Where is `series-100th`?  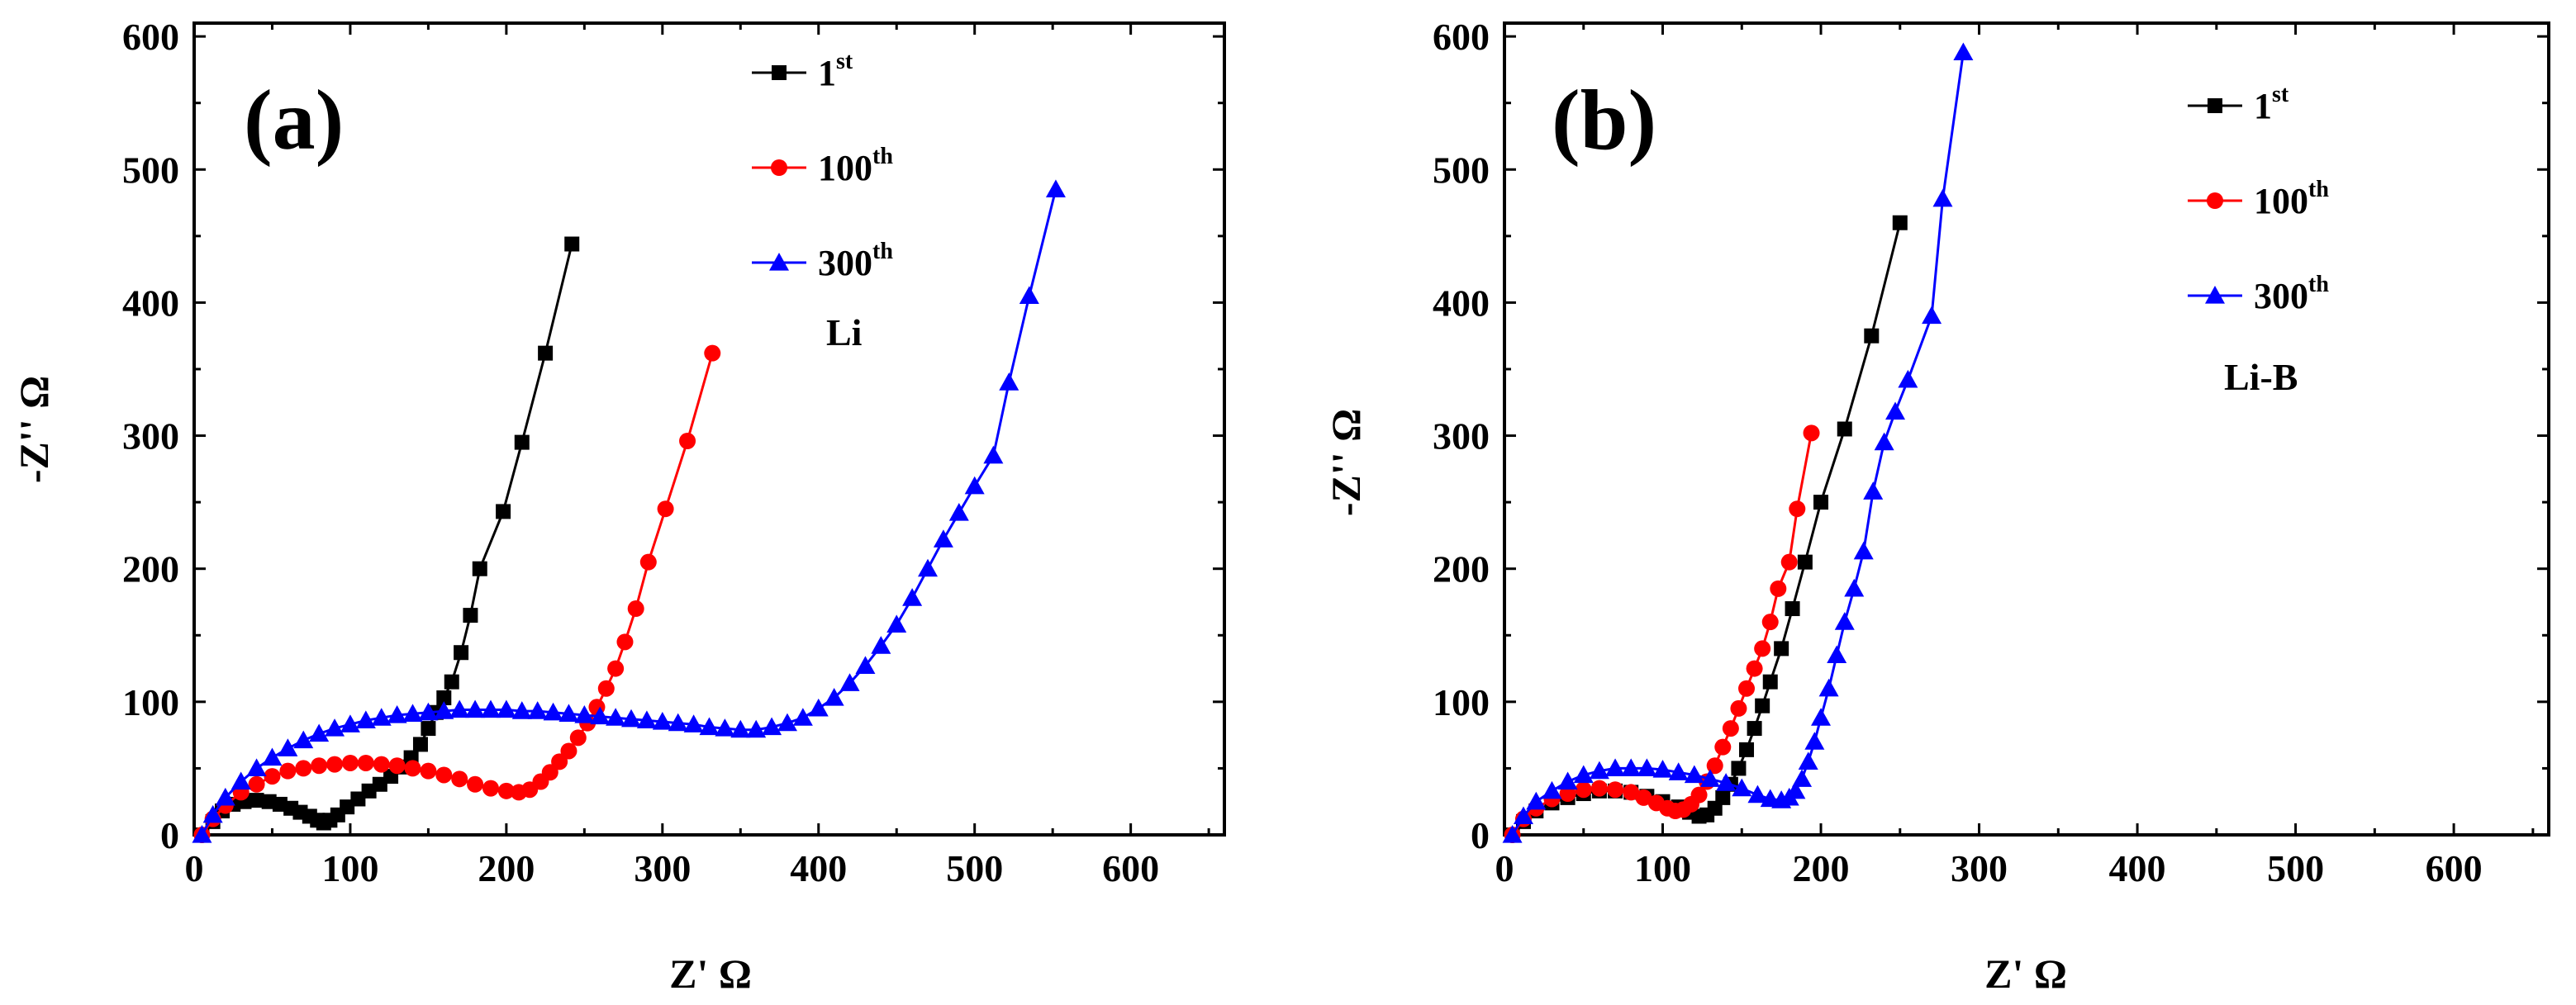
series-100th is located at coordinates (457, 594).